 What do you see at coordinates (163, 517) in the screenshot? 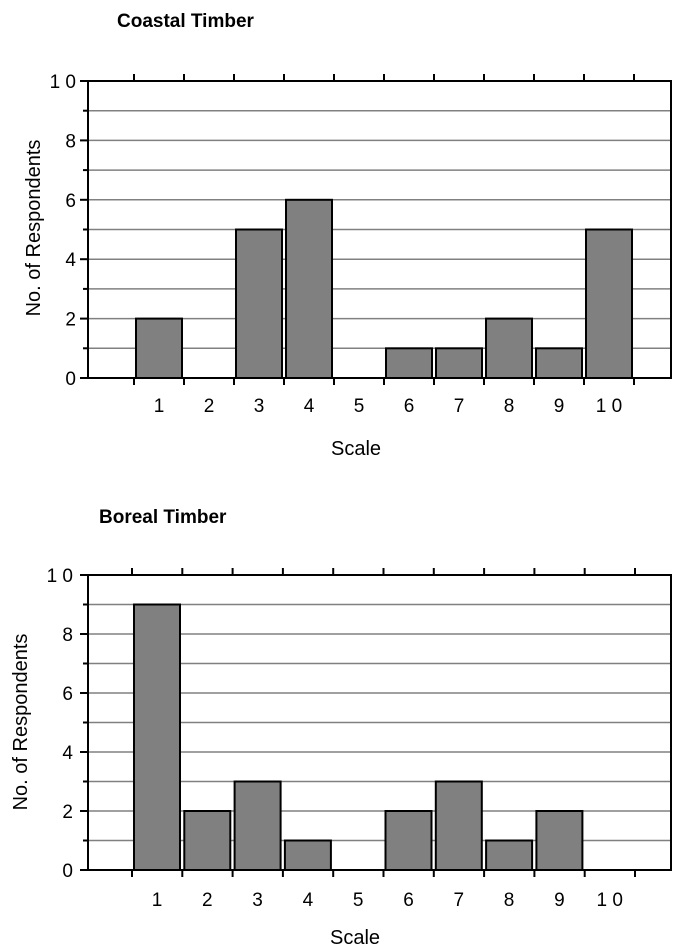
I see `chart-title: Boreal Timber` at bounding box center [163, 517].